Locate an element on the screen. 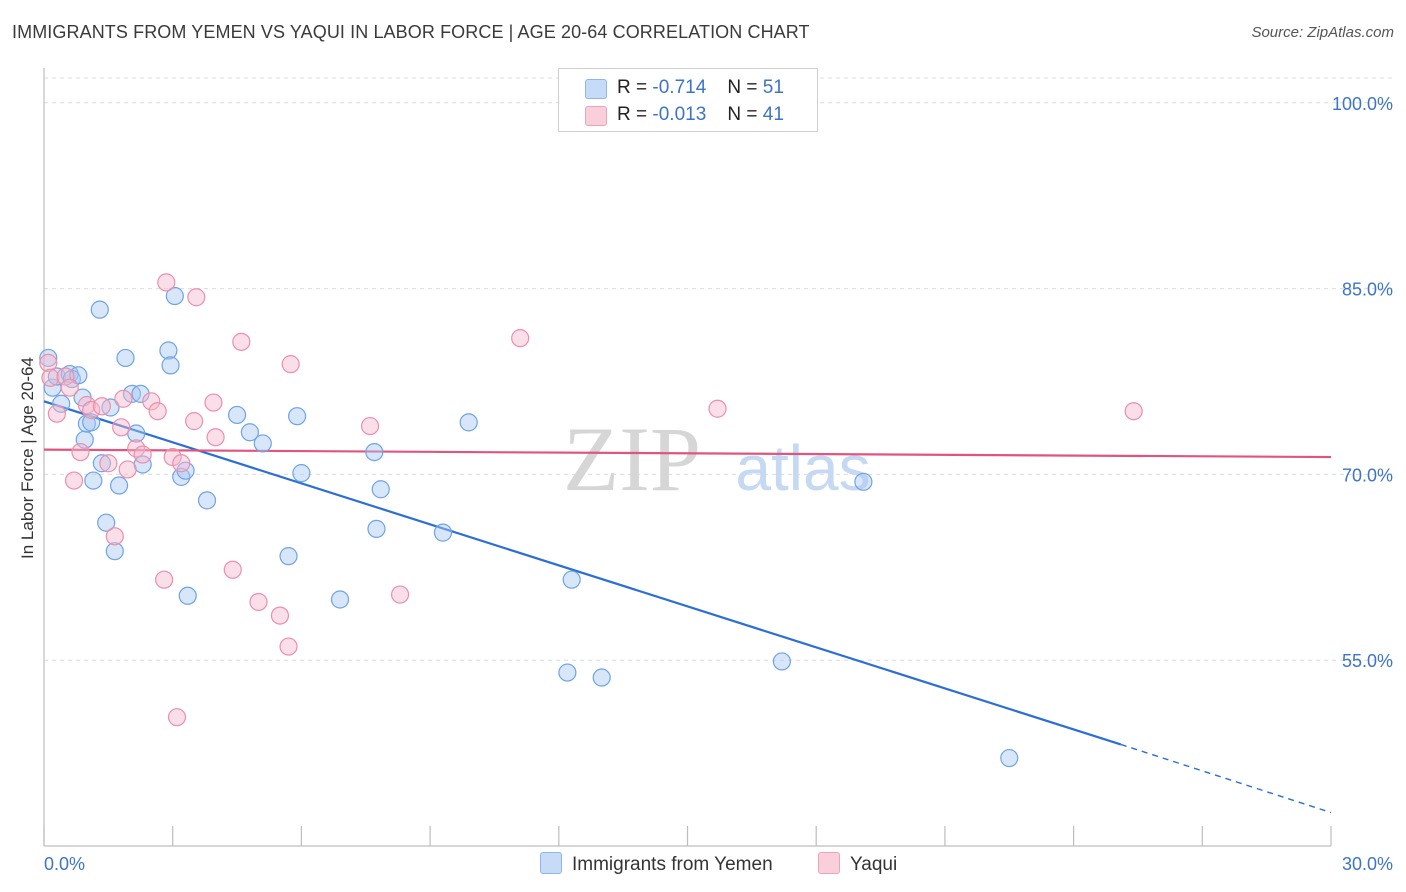 The image size is (1406, 892). bottom-legend-yaqui: Yaqui is located at coordinates (857, 864).